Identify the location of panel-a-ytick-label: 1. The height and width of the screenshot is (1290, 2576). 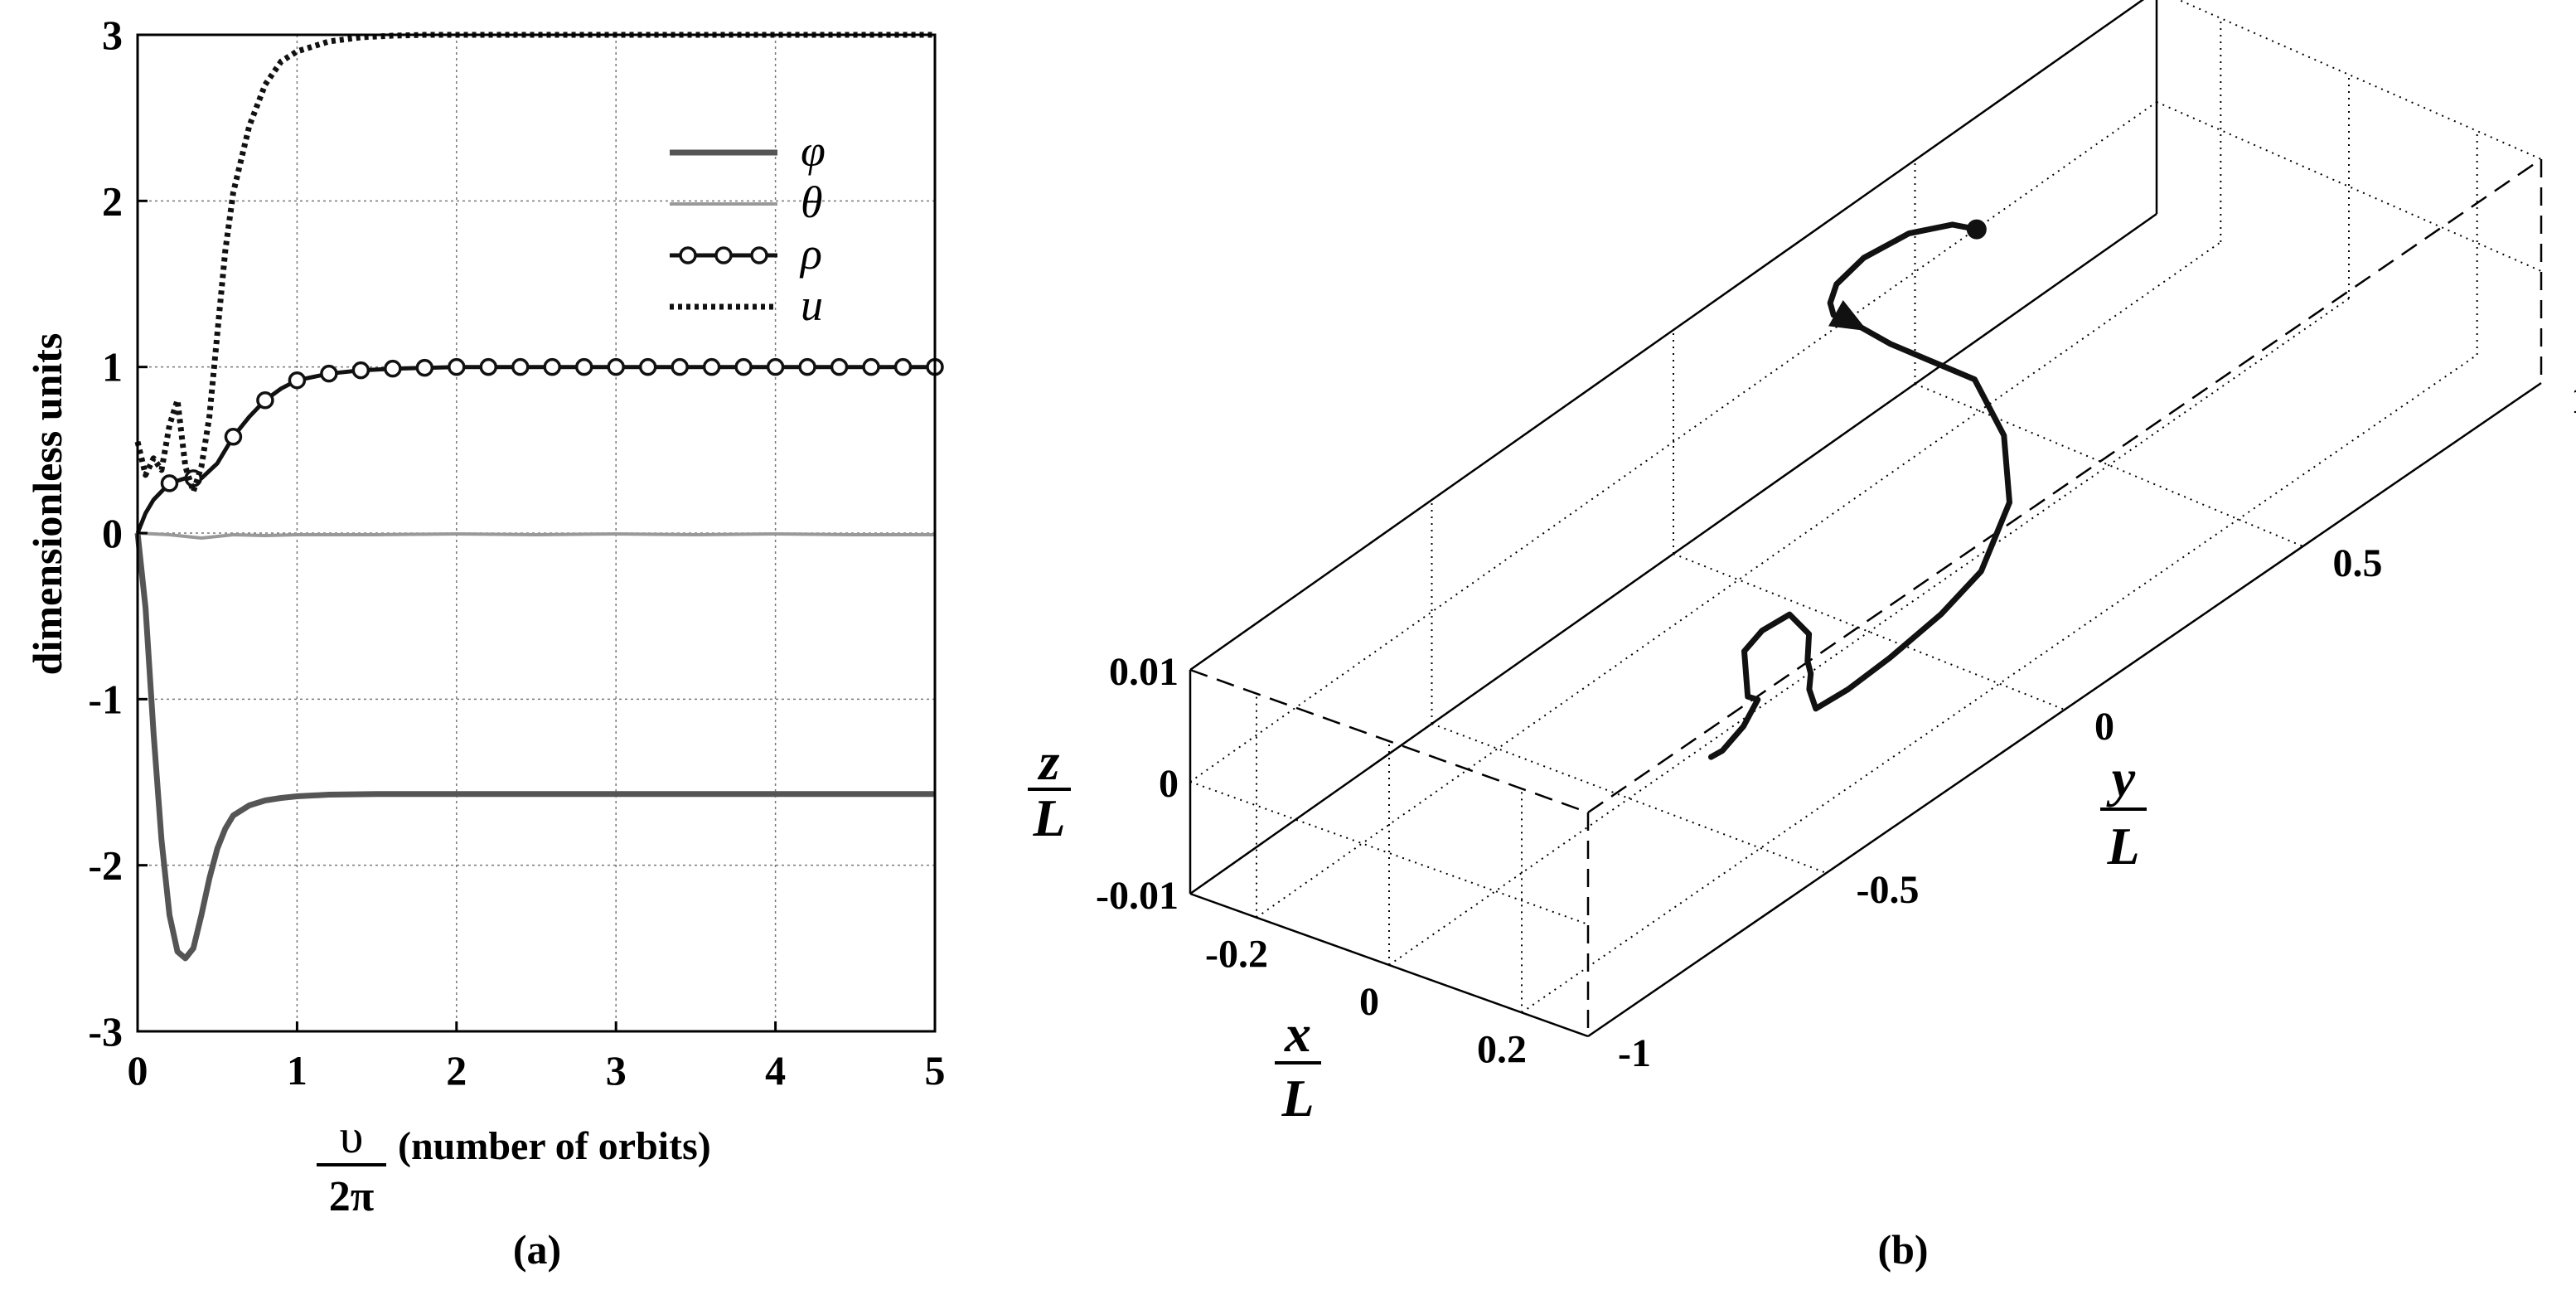
(112, 367).